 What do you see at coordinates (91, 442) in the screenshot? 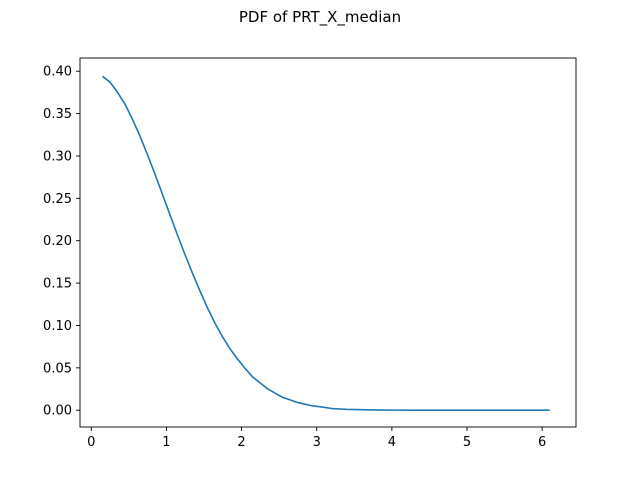
I see `x-tick-label: 0` at bounding box center [91, 442].